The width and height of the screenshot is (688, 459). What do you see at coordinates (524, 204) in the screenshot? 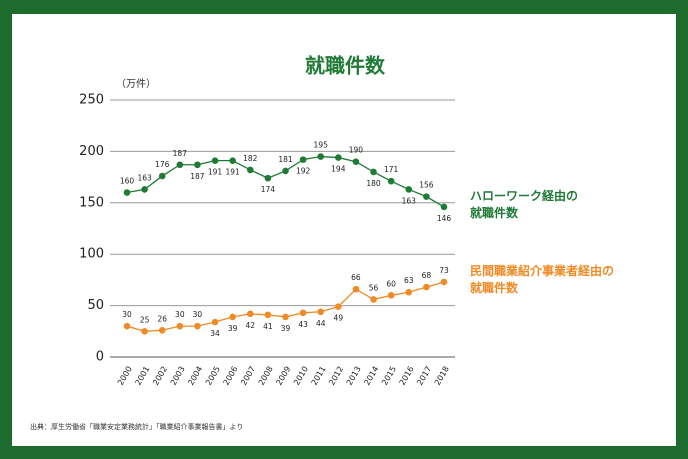
I see `legend-item: ハローワーク経由の 就職件数` at bounding box center [524, 204].